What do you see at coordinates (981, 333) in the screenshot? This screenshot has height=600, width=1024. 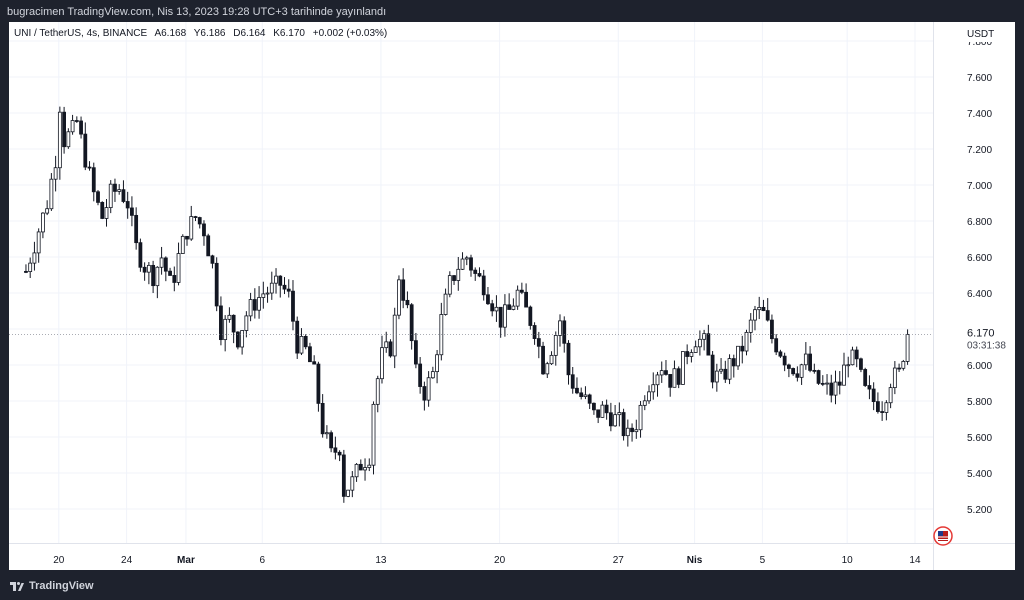 I see `current-price-label: 6.170` at bounding box center [981, 333].